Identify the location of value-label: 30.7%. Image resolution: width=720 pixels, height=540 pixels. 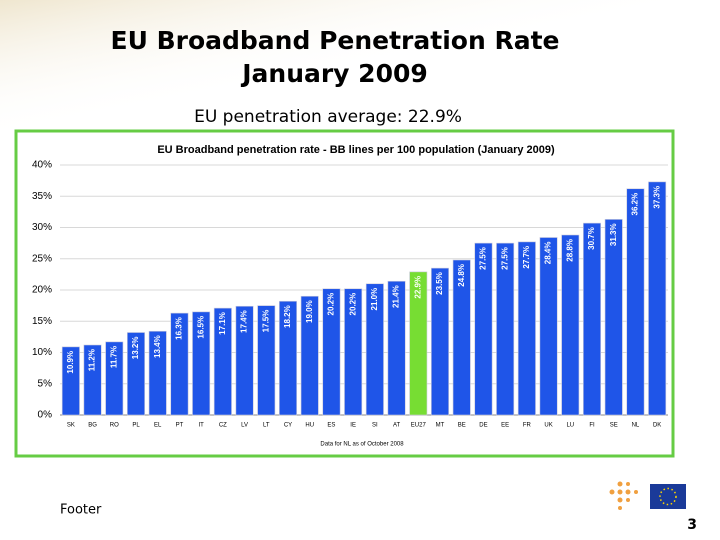
(591, 238).